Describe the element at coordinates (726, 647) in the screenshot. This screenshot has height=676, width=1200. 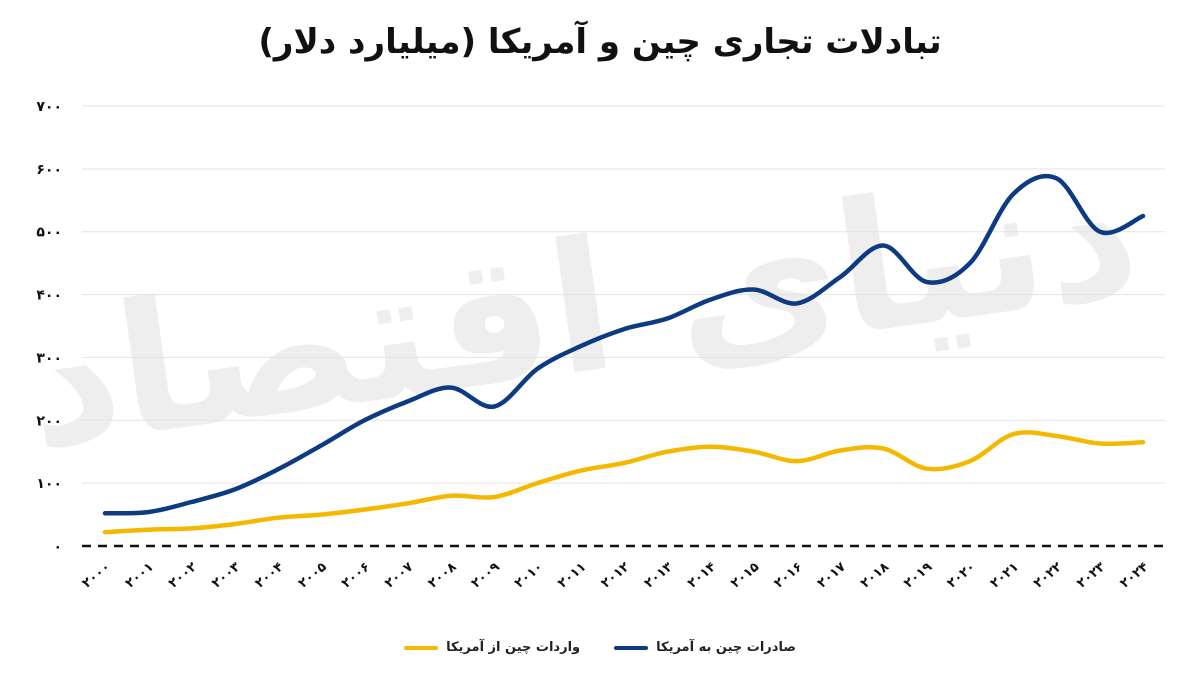
I see `legend-label-exports: صادرات چین به آمریکا` at that location.